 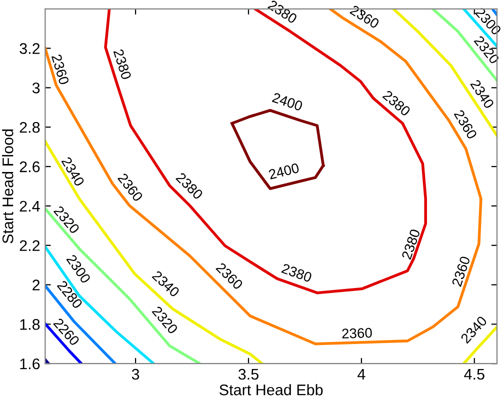 What do you see at coordinates (30, 127) in the screenshot?
I see `y-tick-label: 2.8` at bounding box center [30, 127].